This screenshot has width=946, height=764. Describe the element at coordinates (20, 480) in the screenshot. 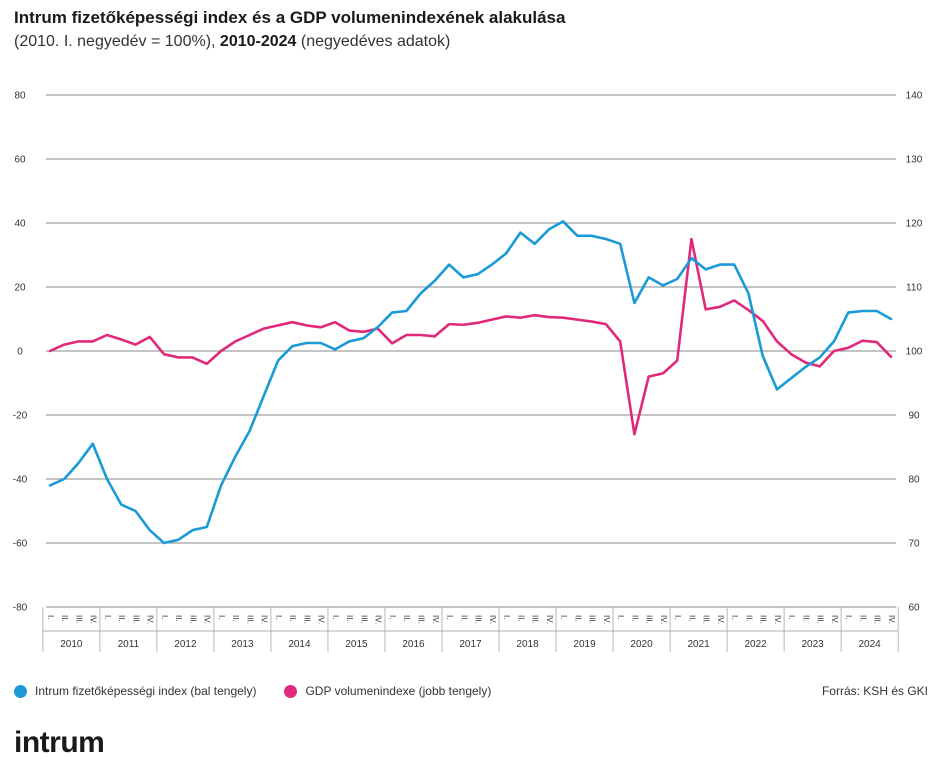

I see `left-tick-label: -40` at that location.